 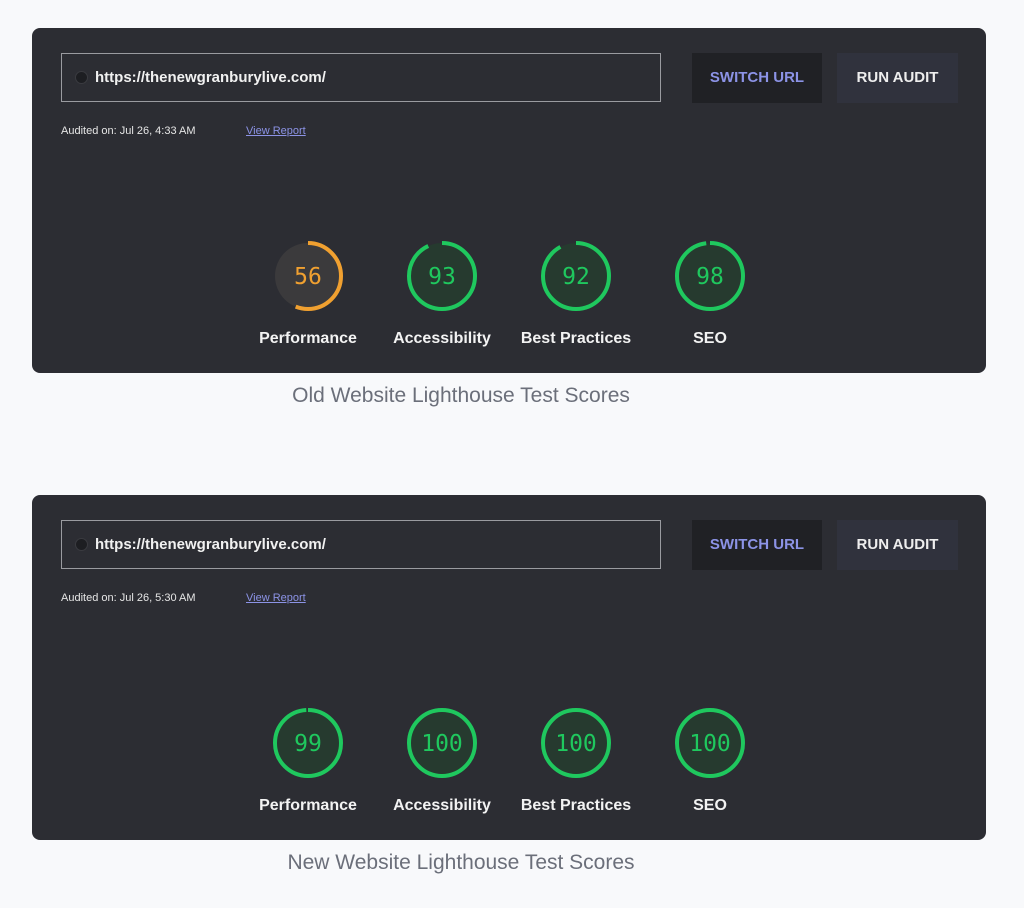 I want to click on score-value: 99, so click(x=308, y=744).